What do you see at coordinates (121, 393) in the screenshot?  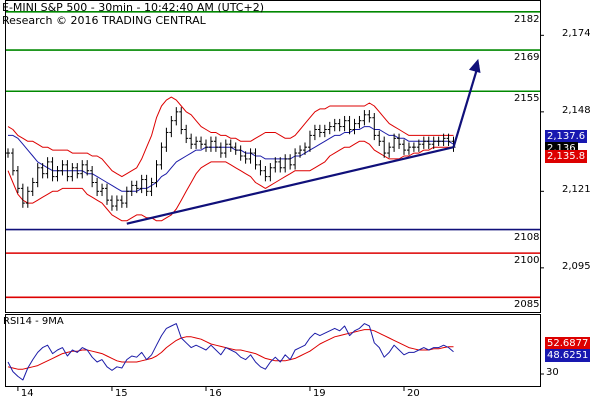 I see `x-tick-label-15: 15` at bounding box center [121, 393].